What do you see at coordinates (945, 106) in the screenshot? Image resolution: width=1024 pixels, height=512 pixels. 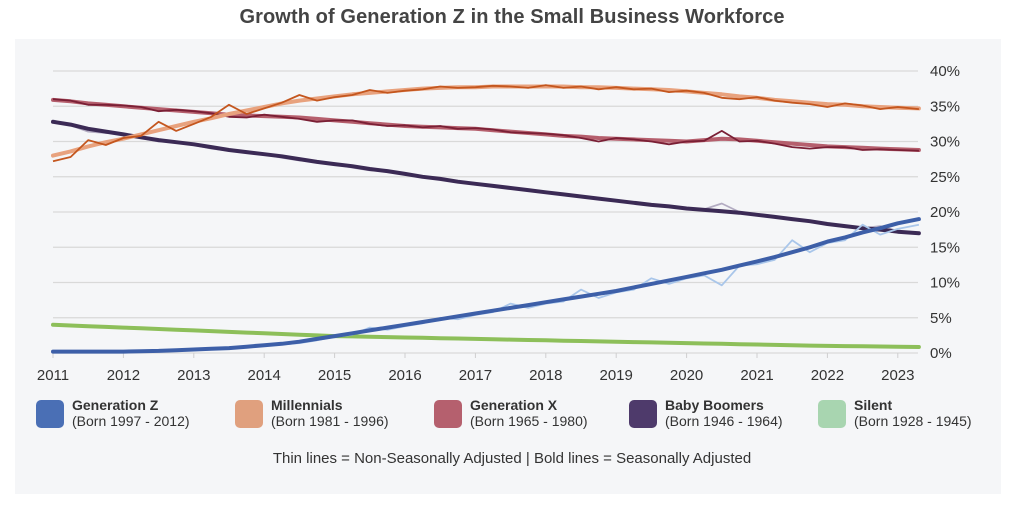 I see `y-tick-label: 35%` at bounding box center [945, 106].